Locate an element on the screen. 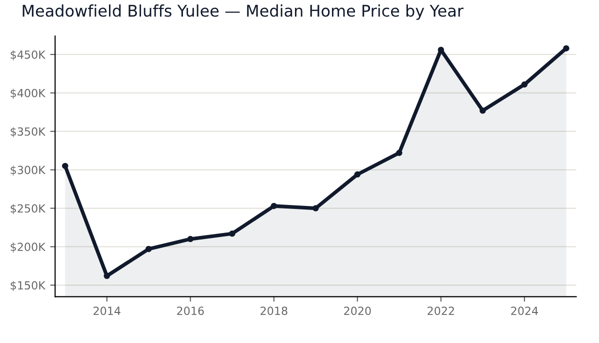 The width and height of the screenshot is (599, 343). x-tick-label: 2016 is located at coordinates (190, 311).